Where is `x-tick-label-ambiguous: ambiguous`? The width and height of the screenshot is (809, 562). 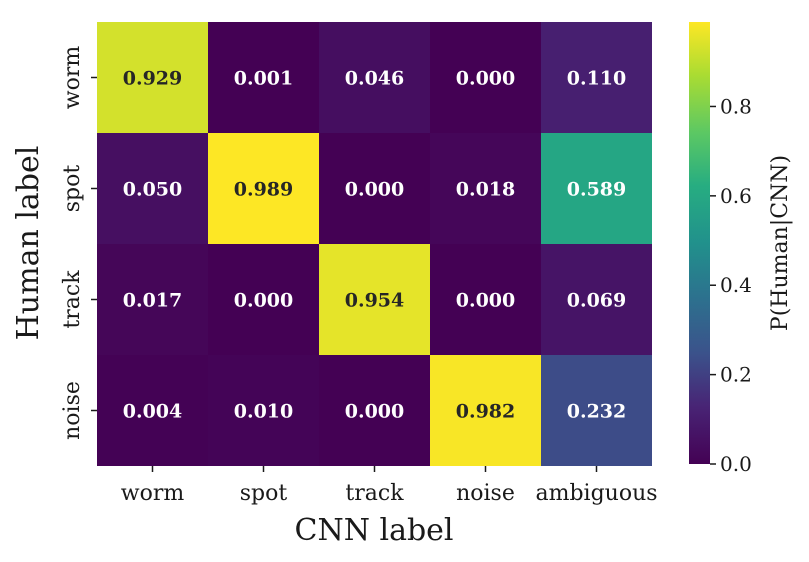
x-tick-label-ambiguous: ambiguous is located at coordinates (596, 493).